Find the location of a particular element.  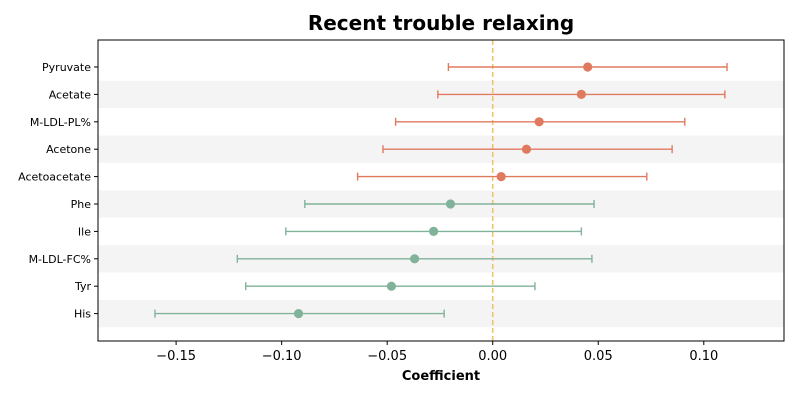

y-tick-label: Acetone is located at coordinates (68, 149).